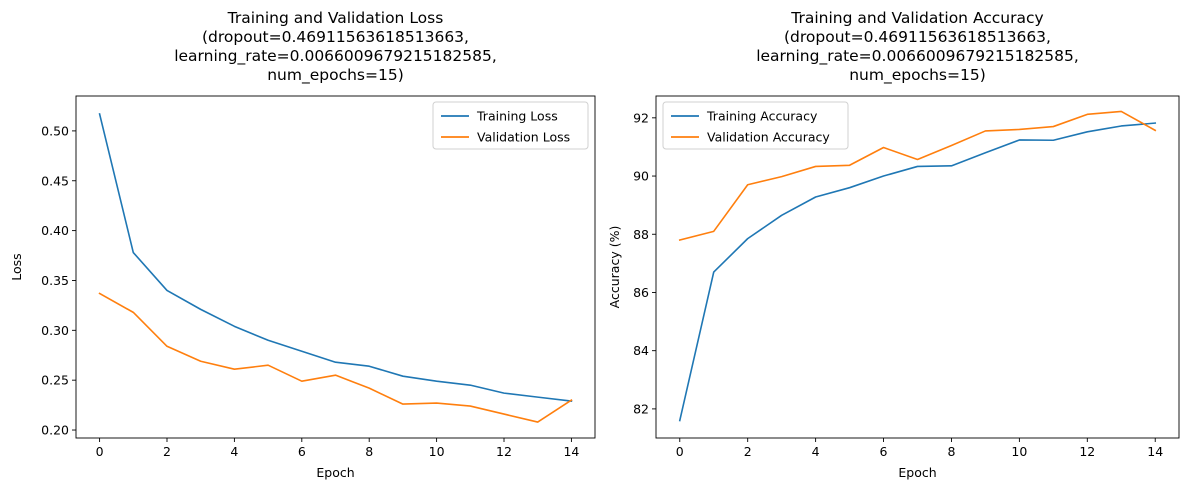 Image resolution: width=1189 pixels, height=489 pixels. I want to click on legend-label: Training Accuracy, so click(762, 116).